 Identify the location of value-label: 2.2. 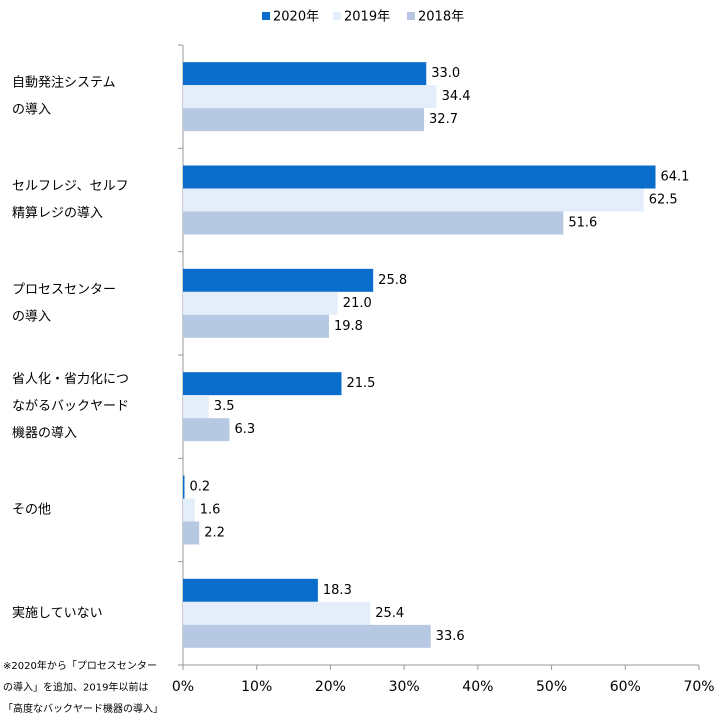
(214, 533).